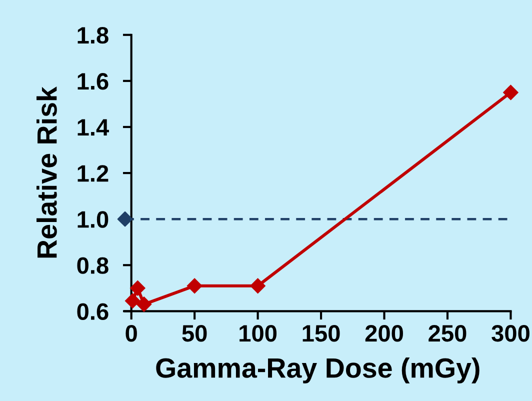 This screenshot has width=532, height=401. What do you see at coordinates (93, 173) in the screenshot?
I see `y-tick-label: 1.2` at bounding box center [93, 173].